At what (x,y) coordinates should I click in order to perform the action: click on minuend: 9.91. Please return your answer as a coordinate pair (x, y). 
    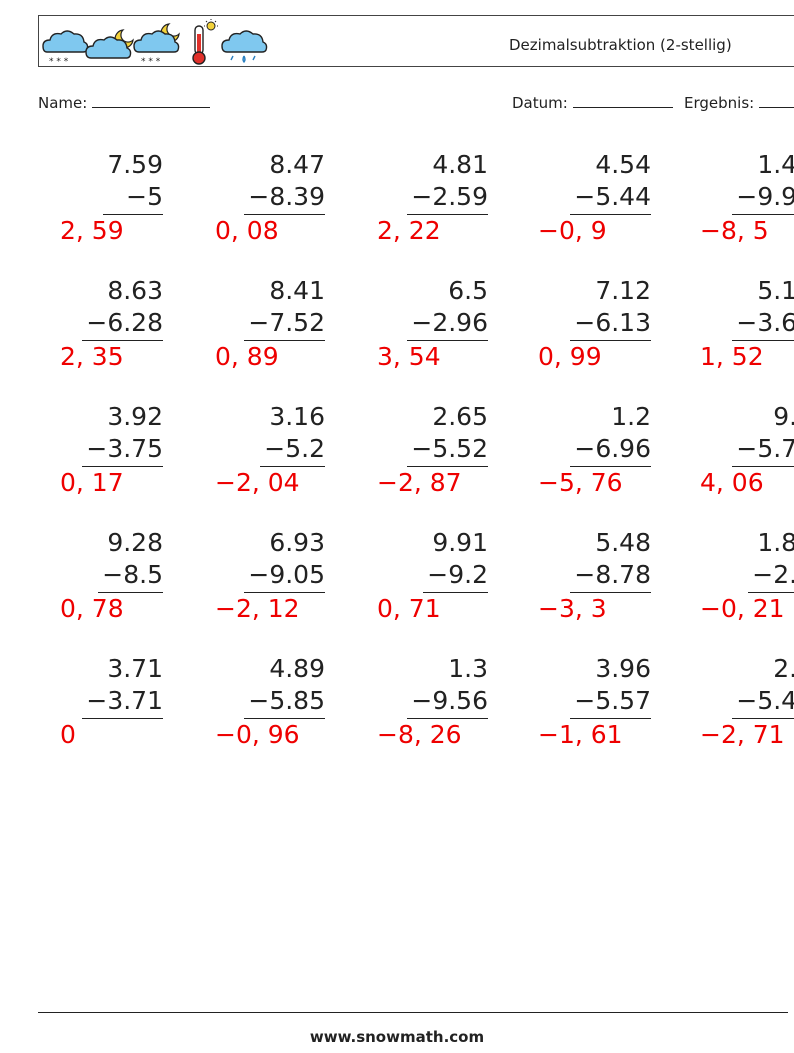
    Looking at the image, I should click on (460, 542).